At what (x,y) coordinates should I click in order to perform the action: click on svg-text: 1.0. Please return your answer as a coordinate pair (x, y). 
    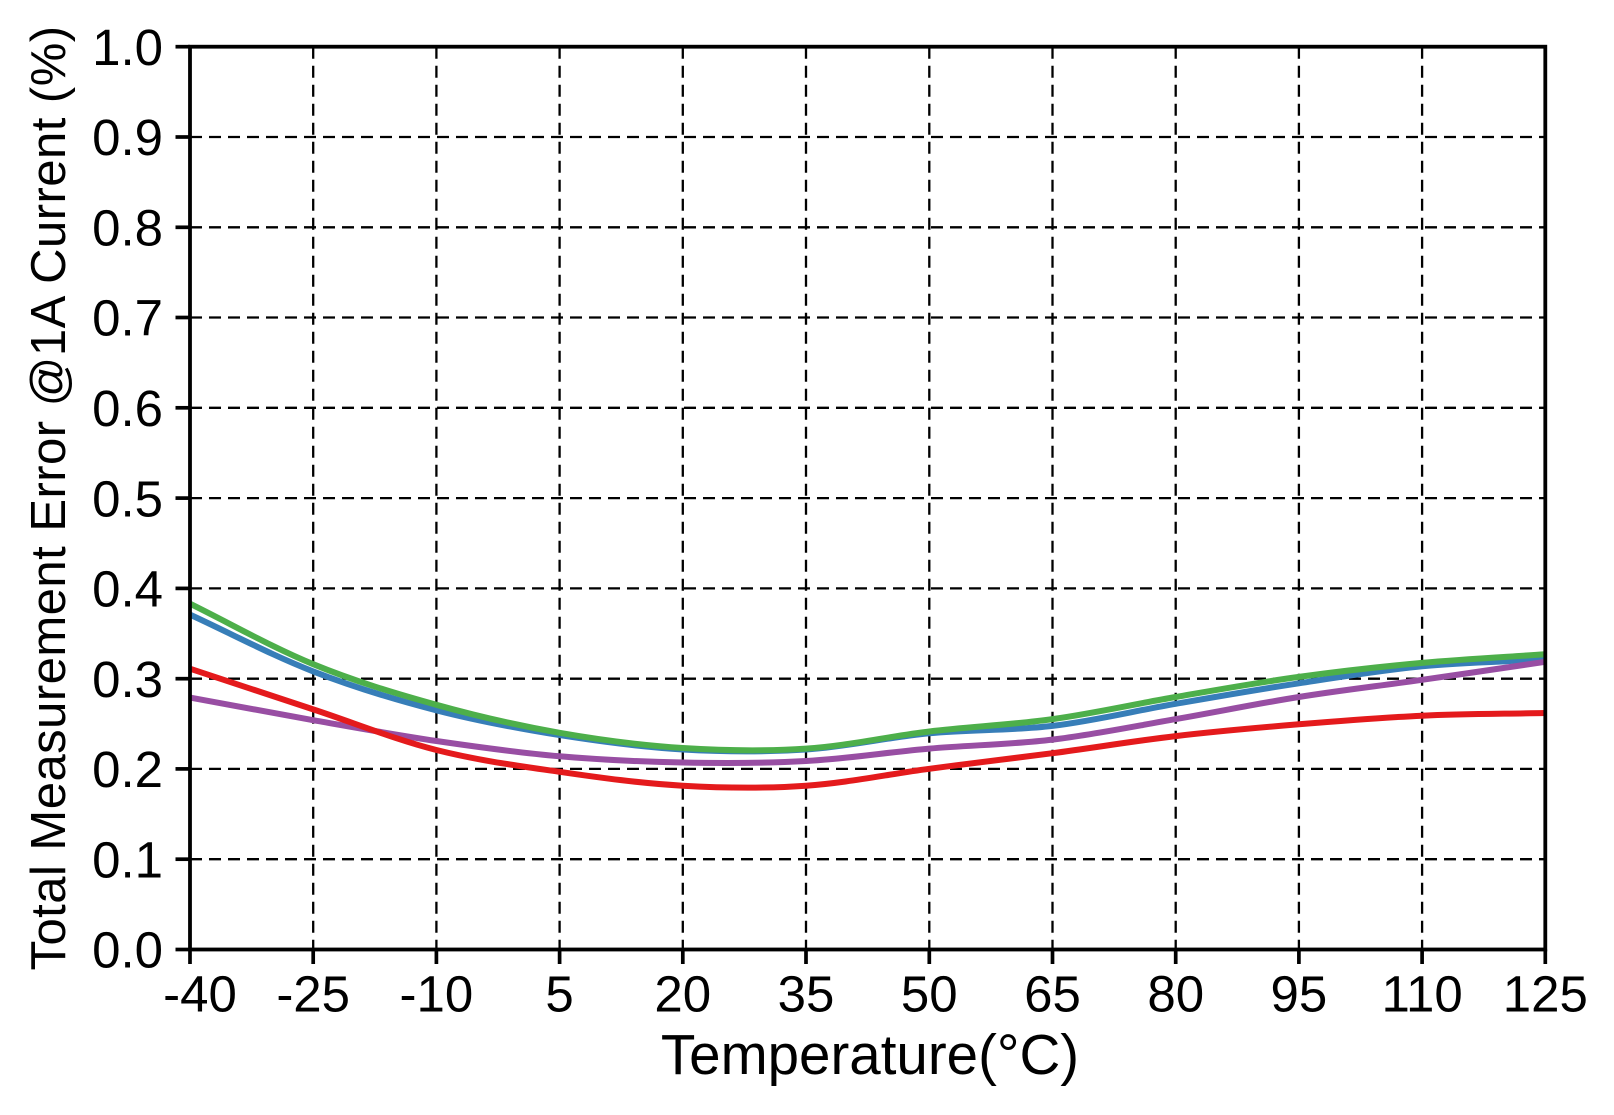
    Looking at the image, I should click on (127, 47).